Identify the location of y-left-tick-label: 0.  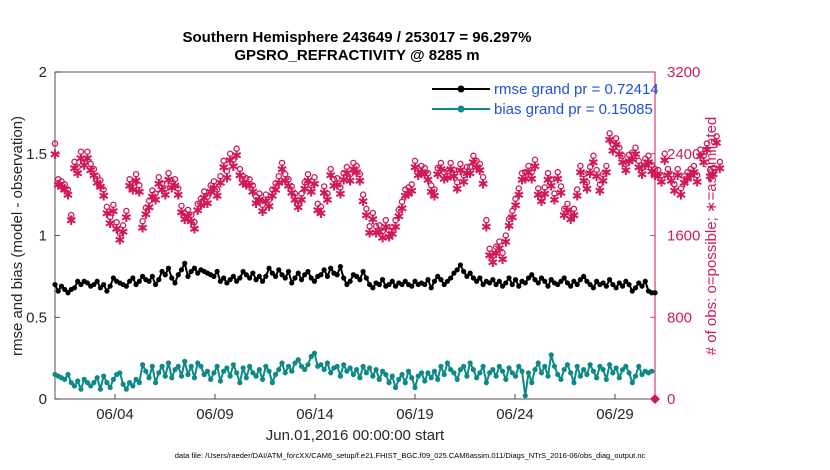
(43, 399).